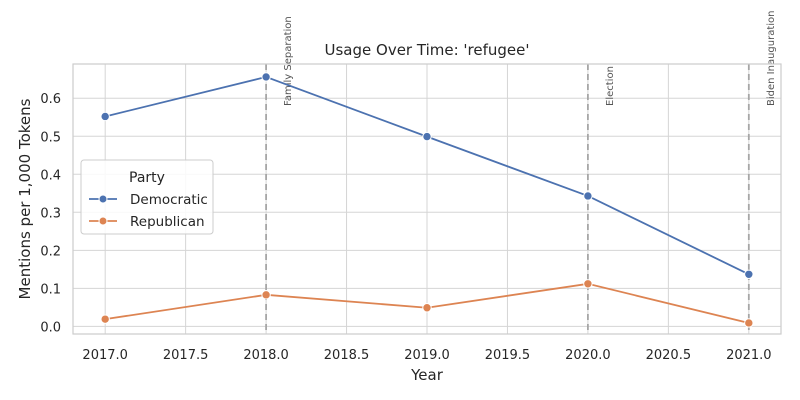 This screenshot has height=400, width=800. What do you see at coordinates (347, 355) in the screenshot?
I see `x-tick-label: 2018.5` at bounding box center [347, 355].